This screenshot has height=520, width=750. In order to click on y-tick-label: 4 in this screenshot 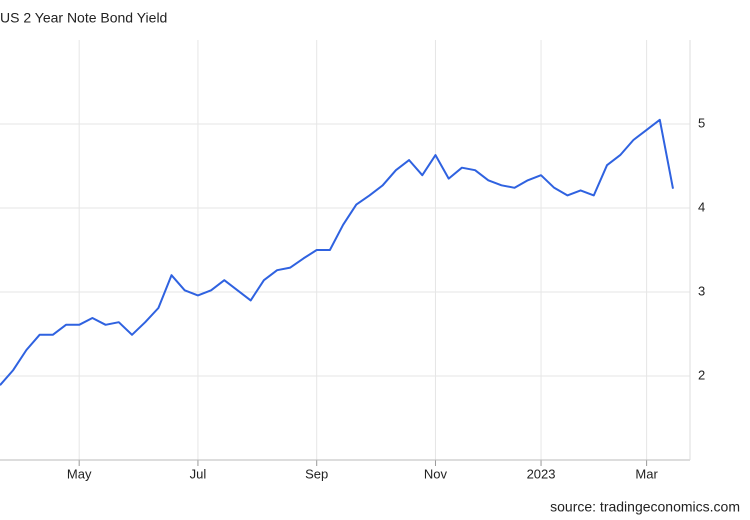, I will do `click(701, 206)`.